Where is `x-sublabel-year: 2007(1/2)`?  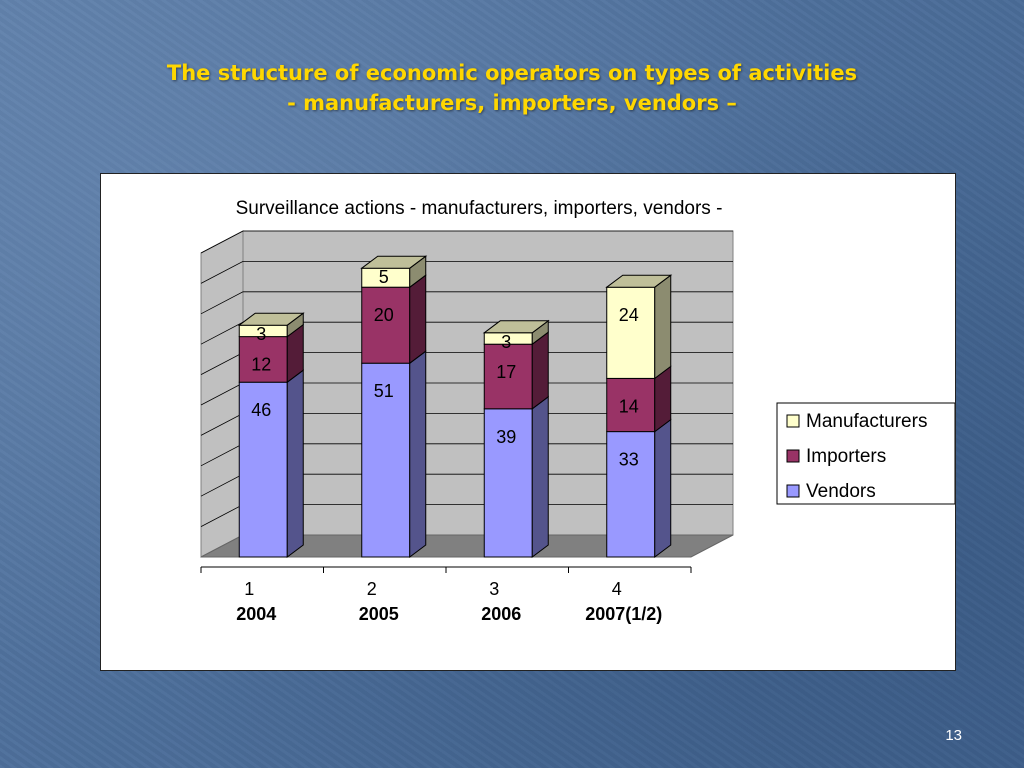
x-sublabel-year: 2007(1/2) is located at coordinates (623, 614).